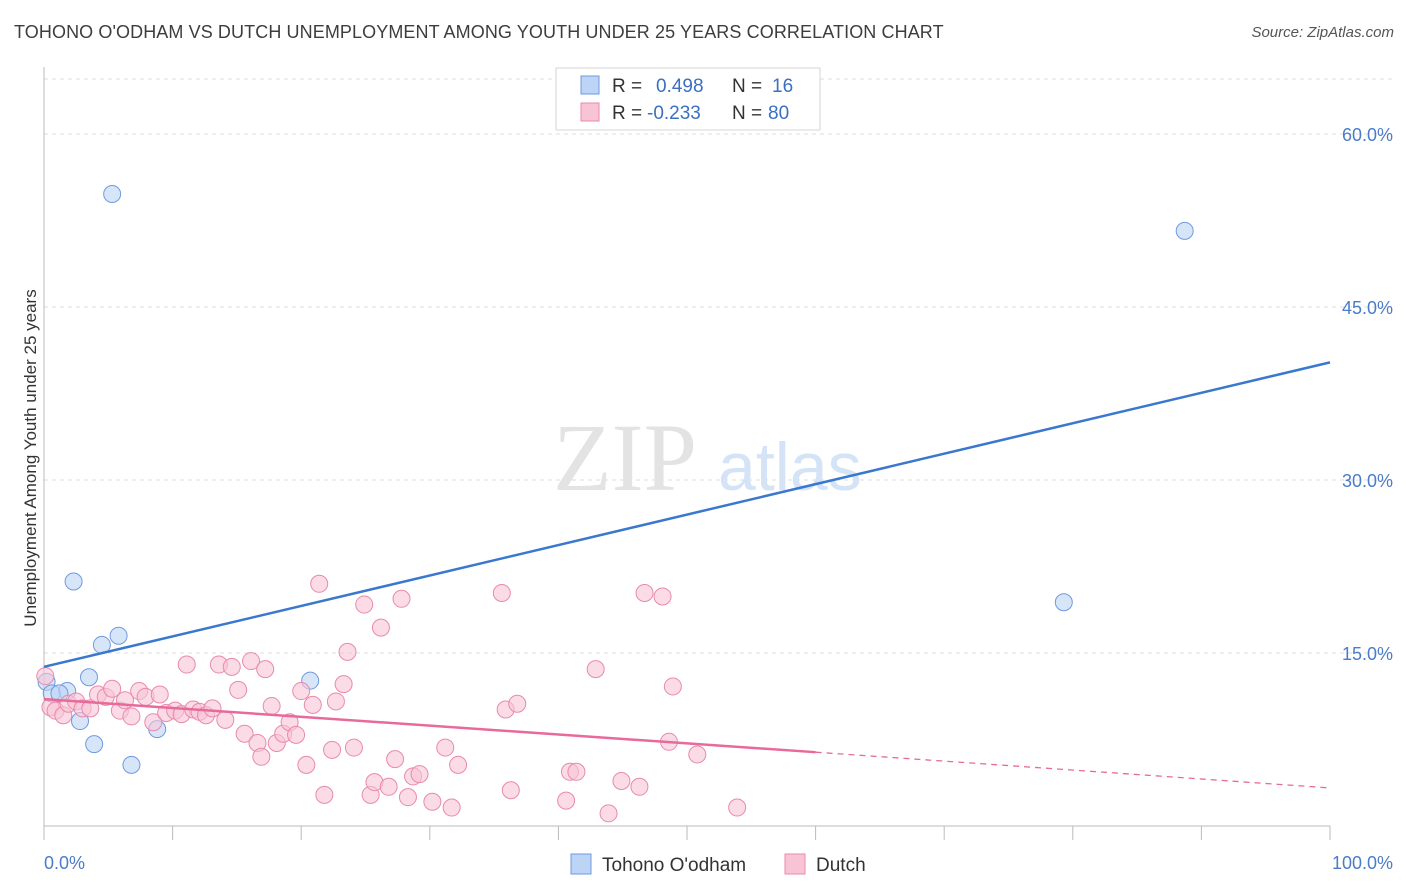  I want to click on dutch-trend-line, so click(429, 725).